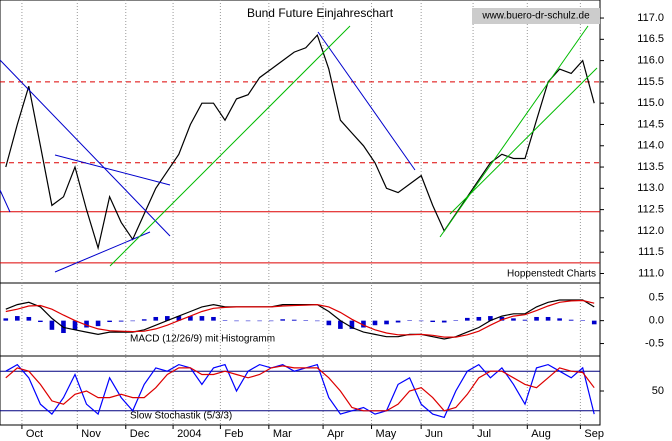 This screenshot has width=672, height=441. Describe the element at coordinates (233, 434) in the screenshot. I see `x-tick-label: Feb` at that location.